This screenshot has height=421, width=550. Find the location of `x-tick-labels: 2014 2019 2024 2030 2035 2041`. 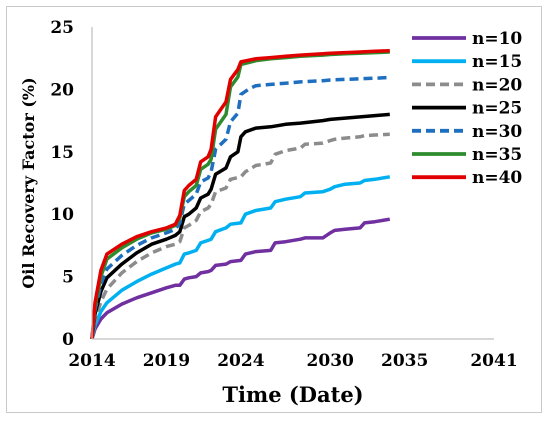

x-tick-labels: 2014 2019 2024 2030 2035 2041 is located at coordinates (292, 361).